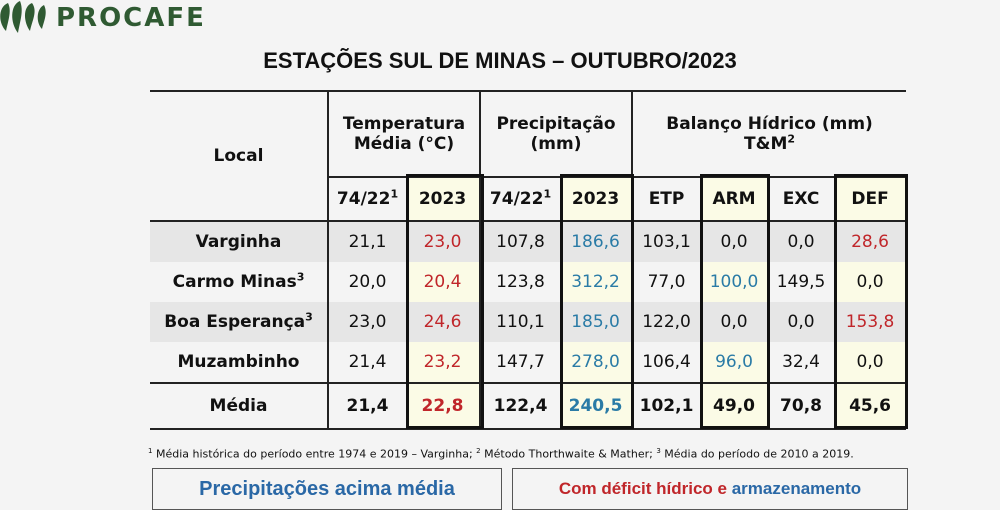 Image resolution: width=1000 pixels, height=510 pixels. I want to click on station-name: Boa Esperança3, so click(239, 322).